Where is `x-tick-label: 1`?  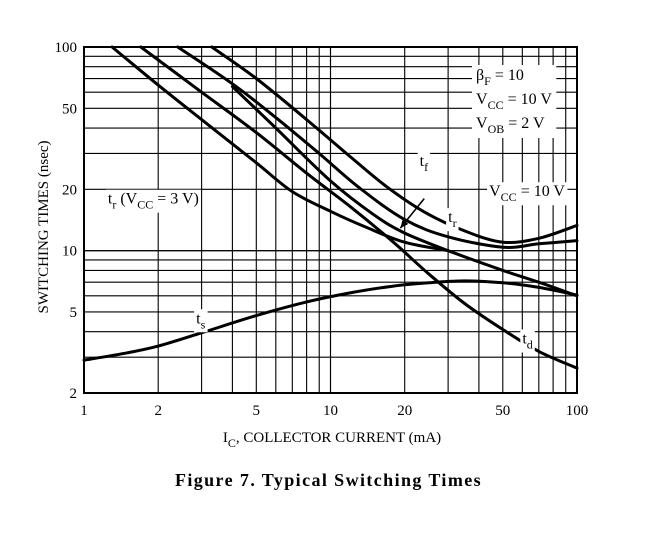
x-tick-label: 1 is located at coordinates (84, 411).